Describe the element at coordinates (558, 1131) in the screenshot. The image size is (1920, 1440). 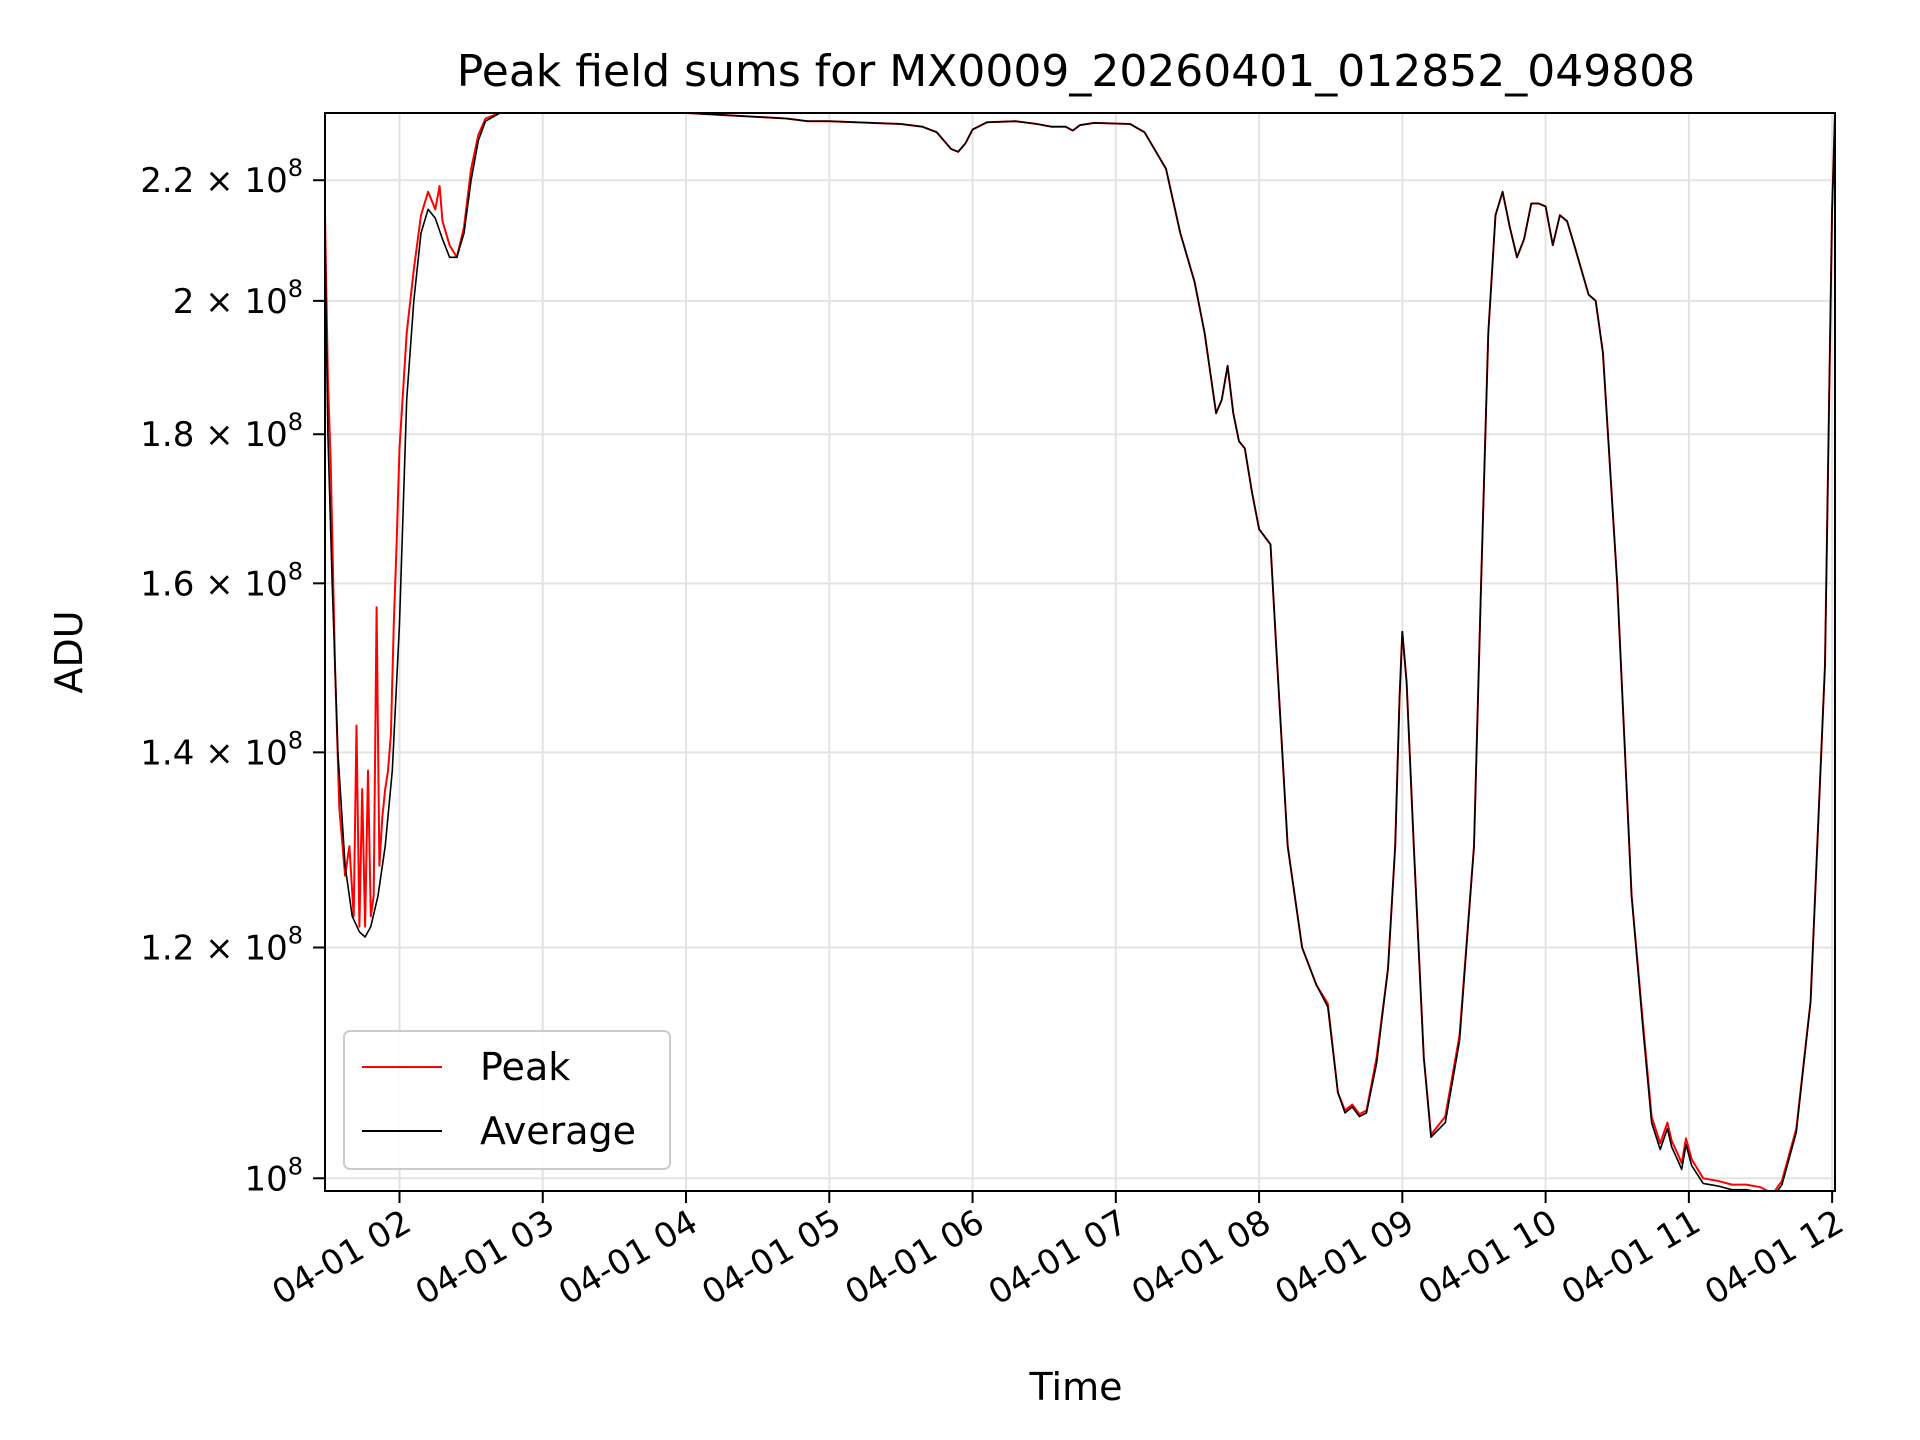
I see `legend-label-average: Average` at that location.